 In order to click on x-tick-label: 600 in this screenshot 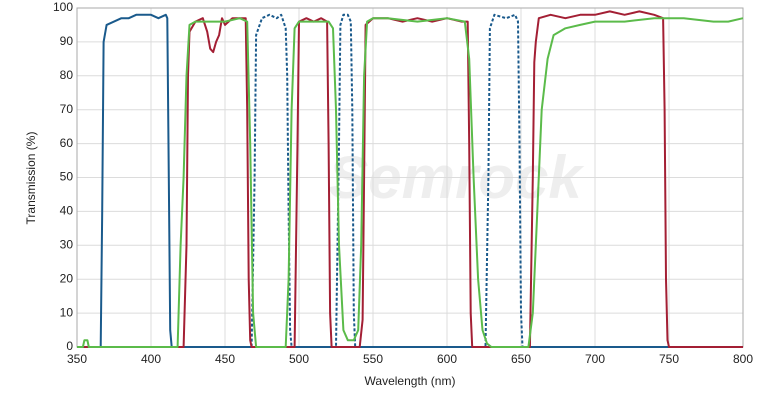, I will do `click(447, 359)`.